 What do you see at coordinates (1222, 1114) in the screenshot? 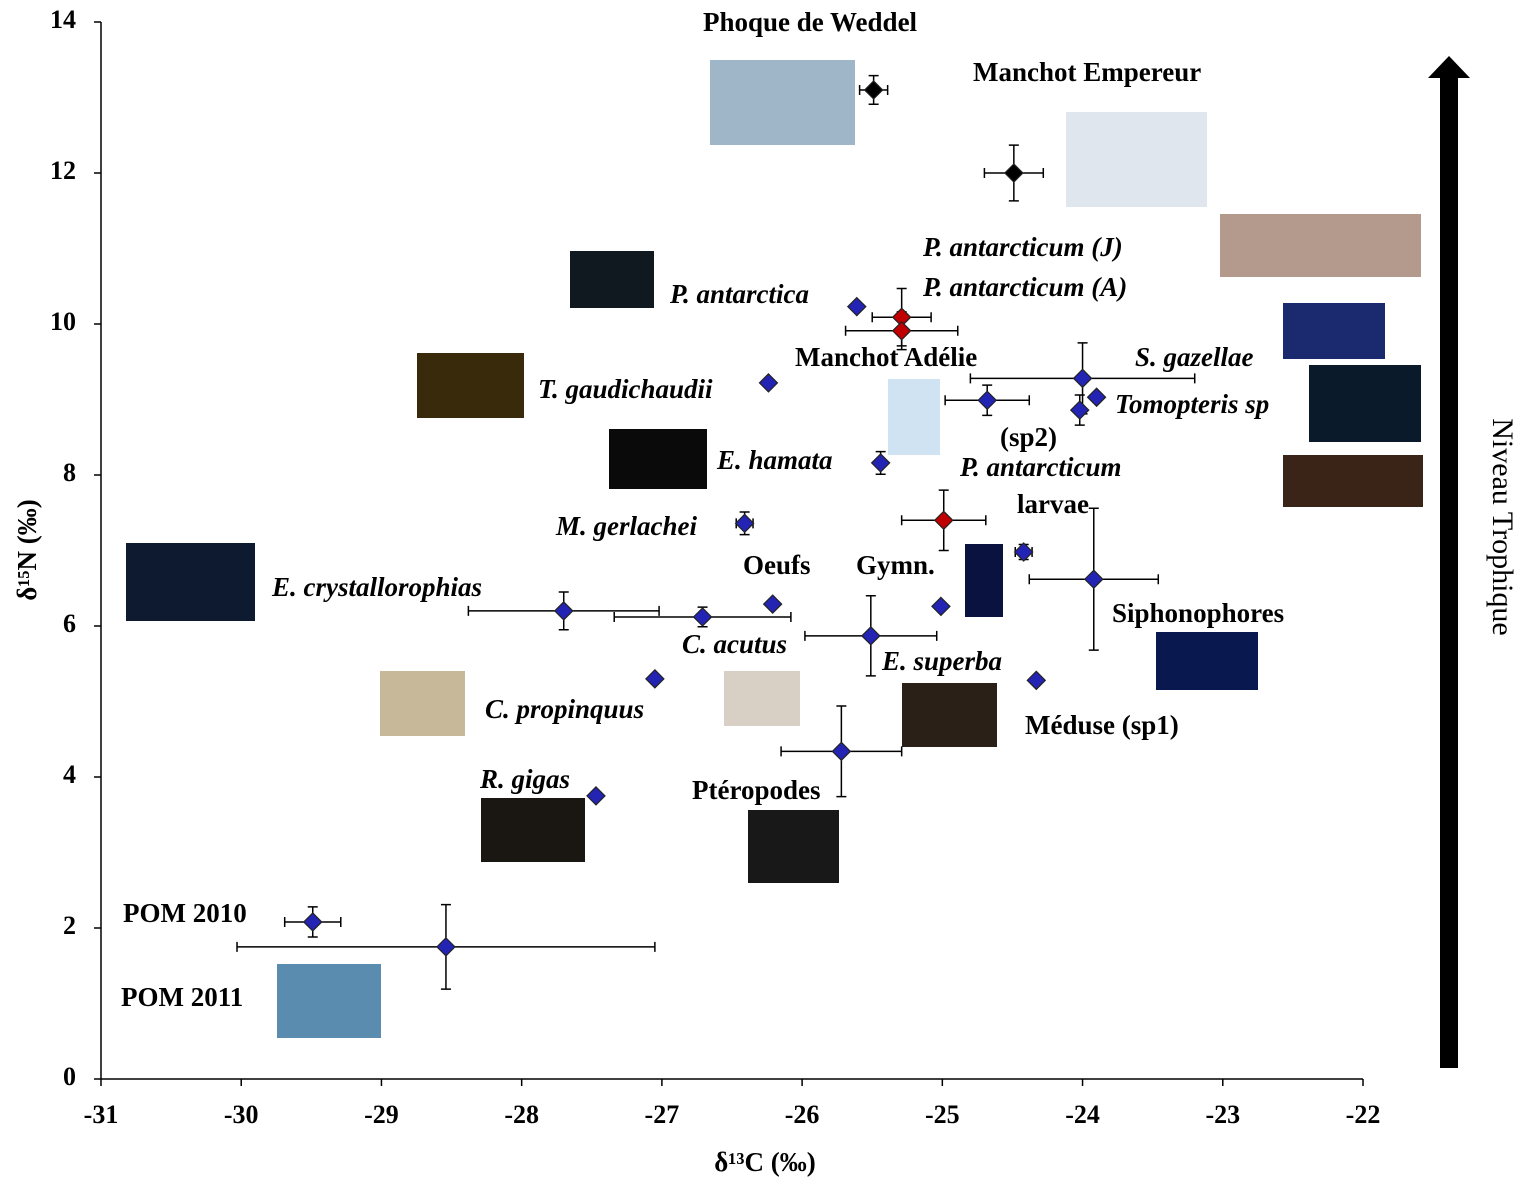
I see `x-tick-label: -23` at bounding box center [1222, 1114].